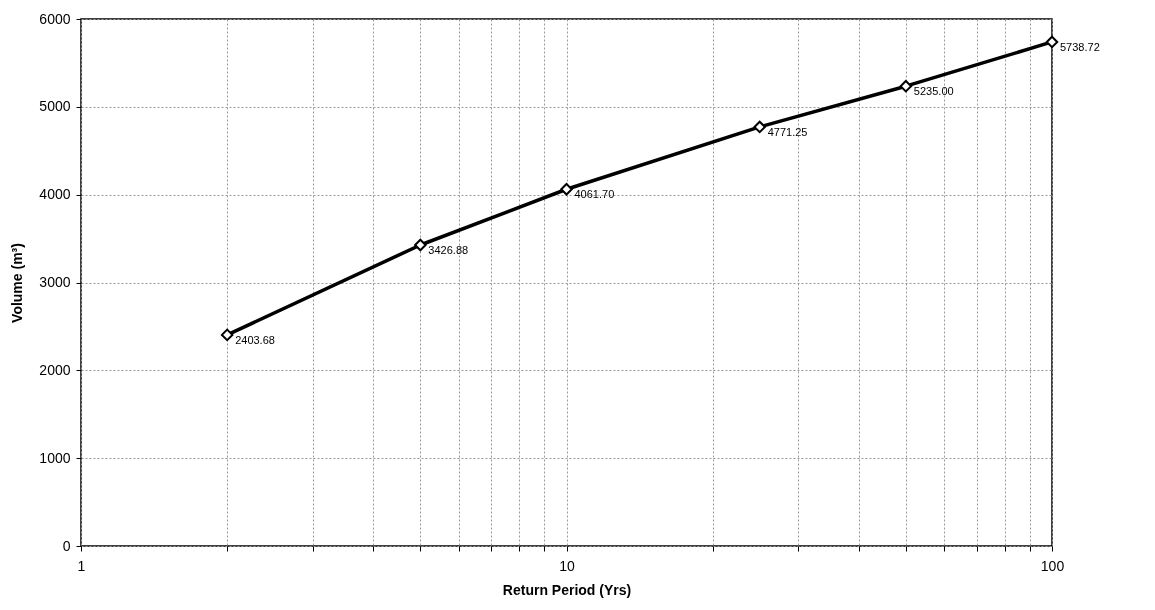  Describe the element at coordinates (567, 565) in the screenshot. I see `x-tick-label: 10` at that location.